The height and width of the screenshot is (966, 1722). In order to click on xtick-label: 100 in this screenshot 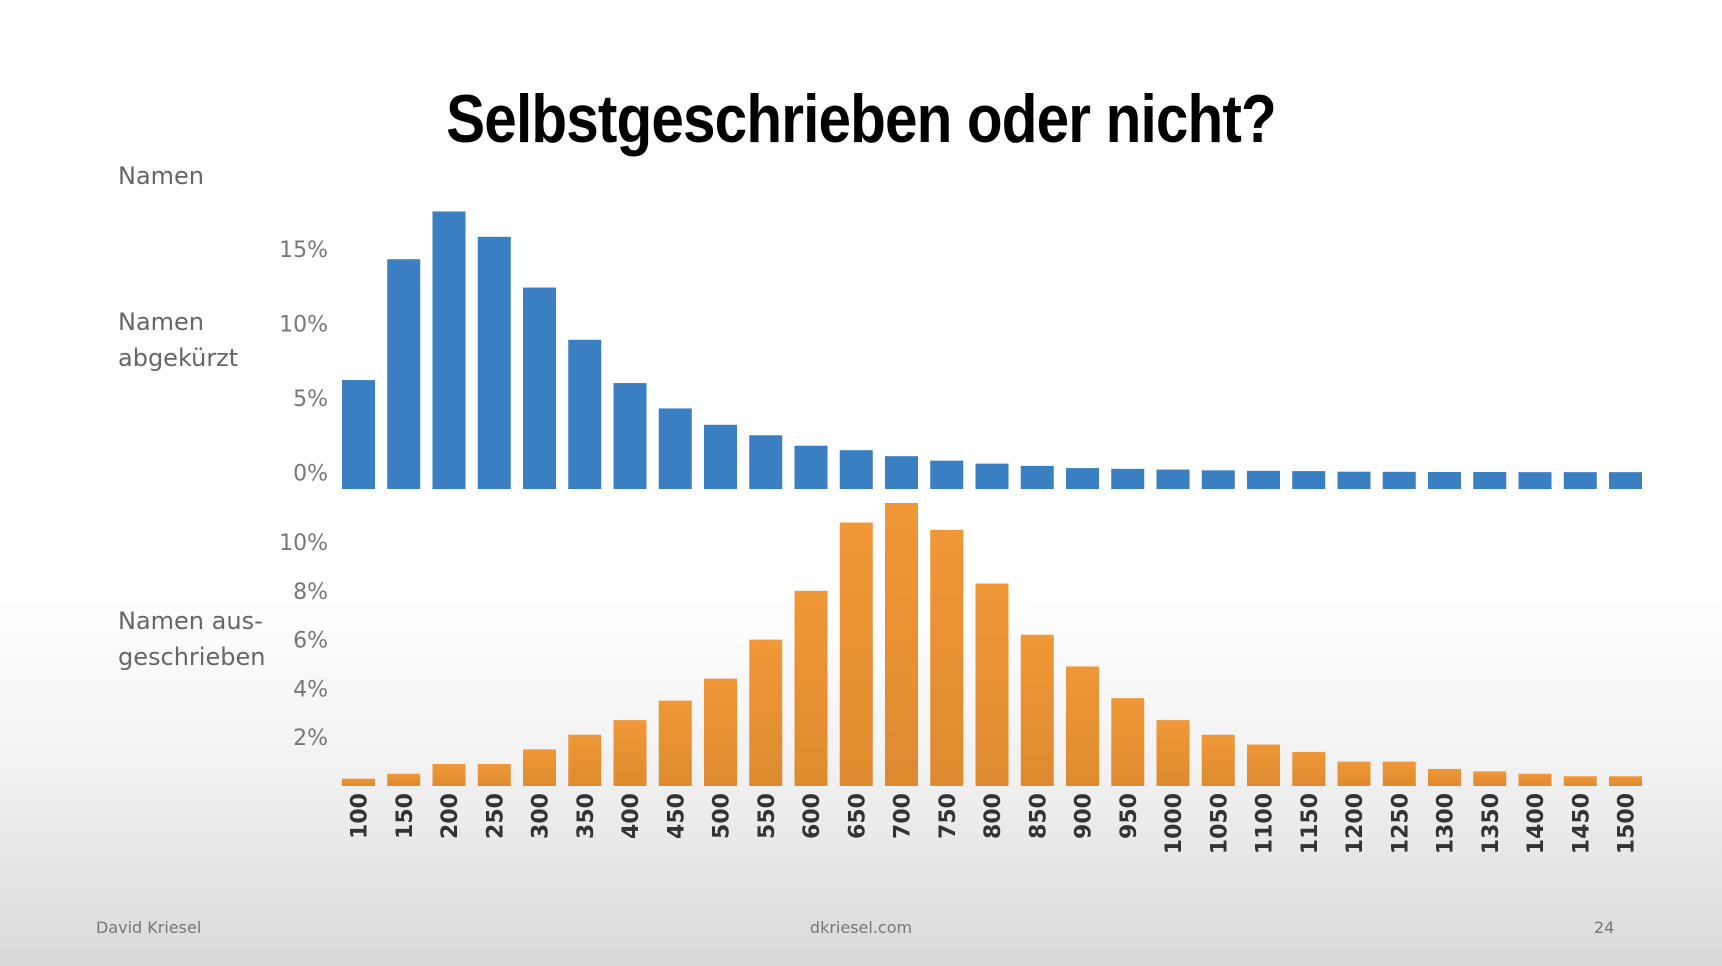, I will do `click(360, 816)`.